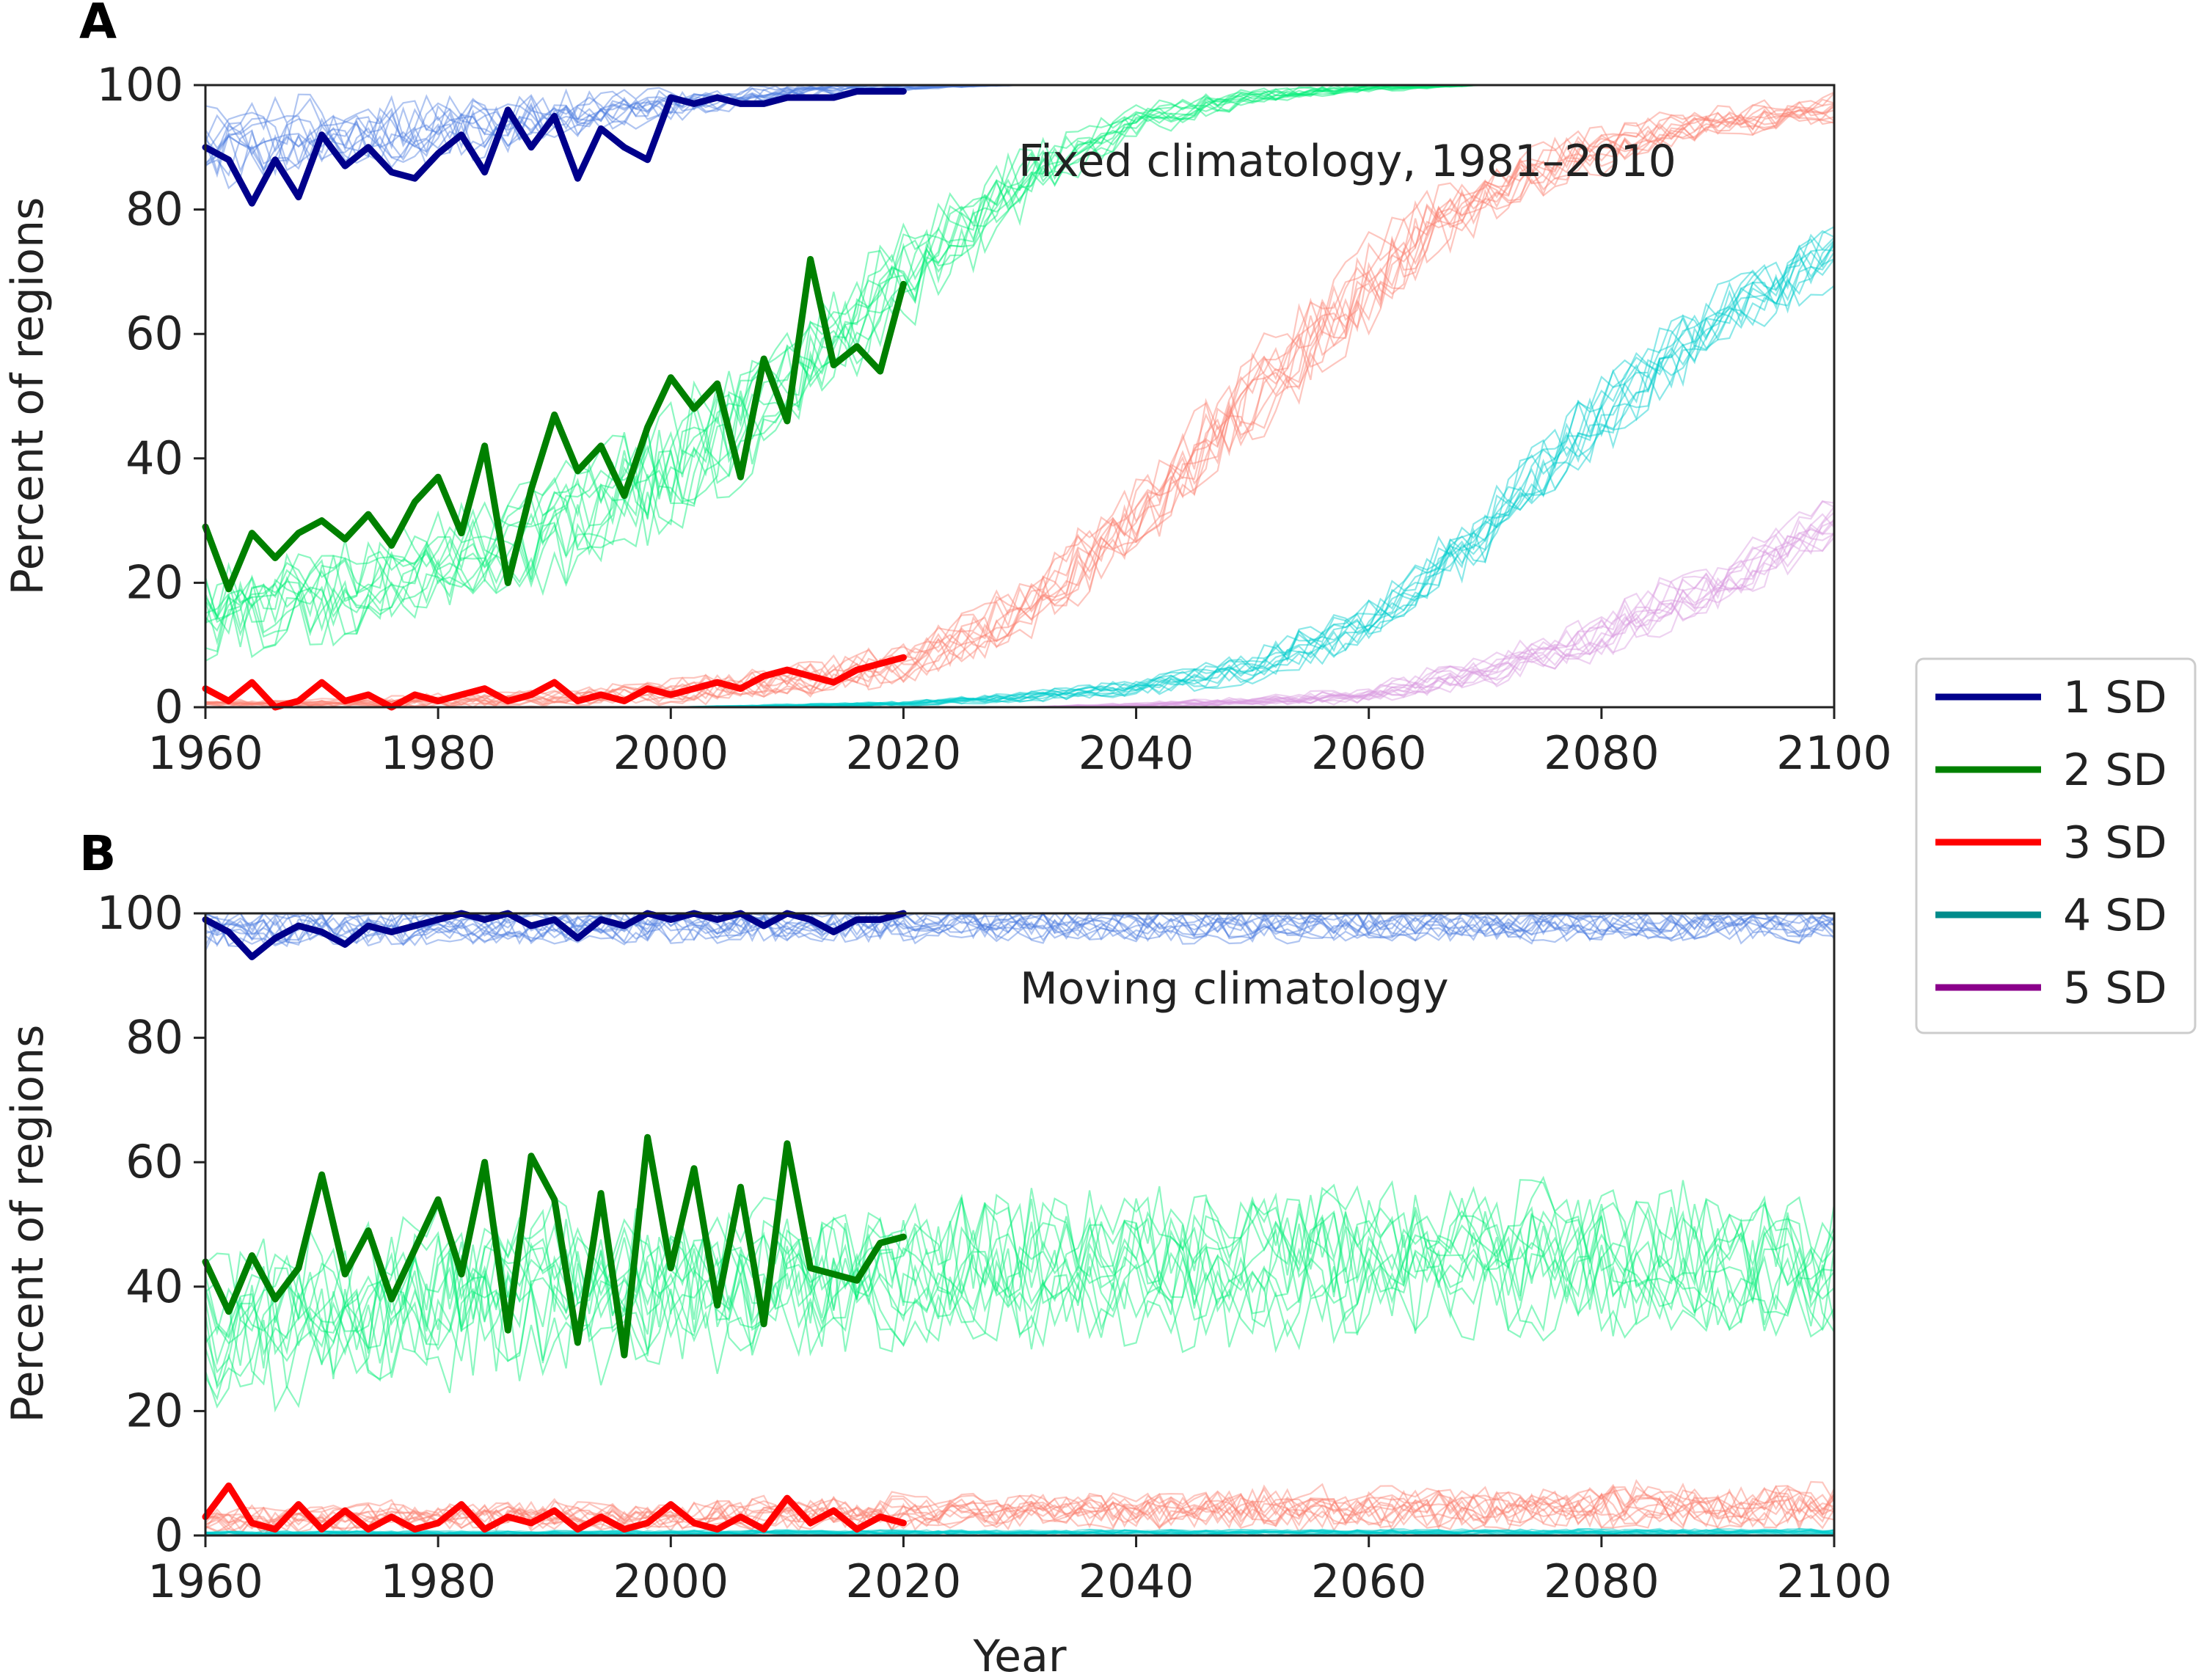 The height and width of the screenshot is (1680, 2201). Describe the element at coordinates (2115, 916) in the screenshot. I see `legend-label: 4 SD` at that location.